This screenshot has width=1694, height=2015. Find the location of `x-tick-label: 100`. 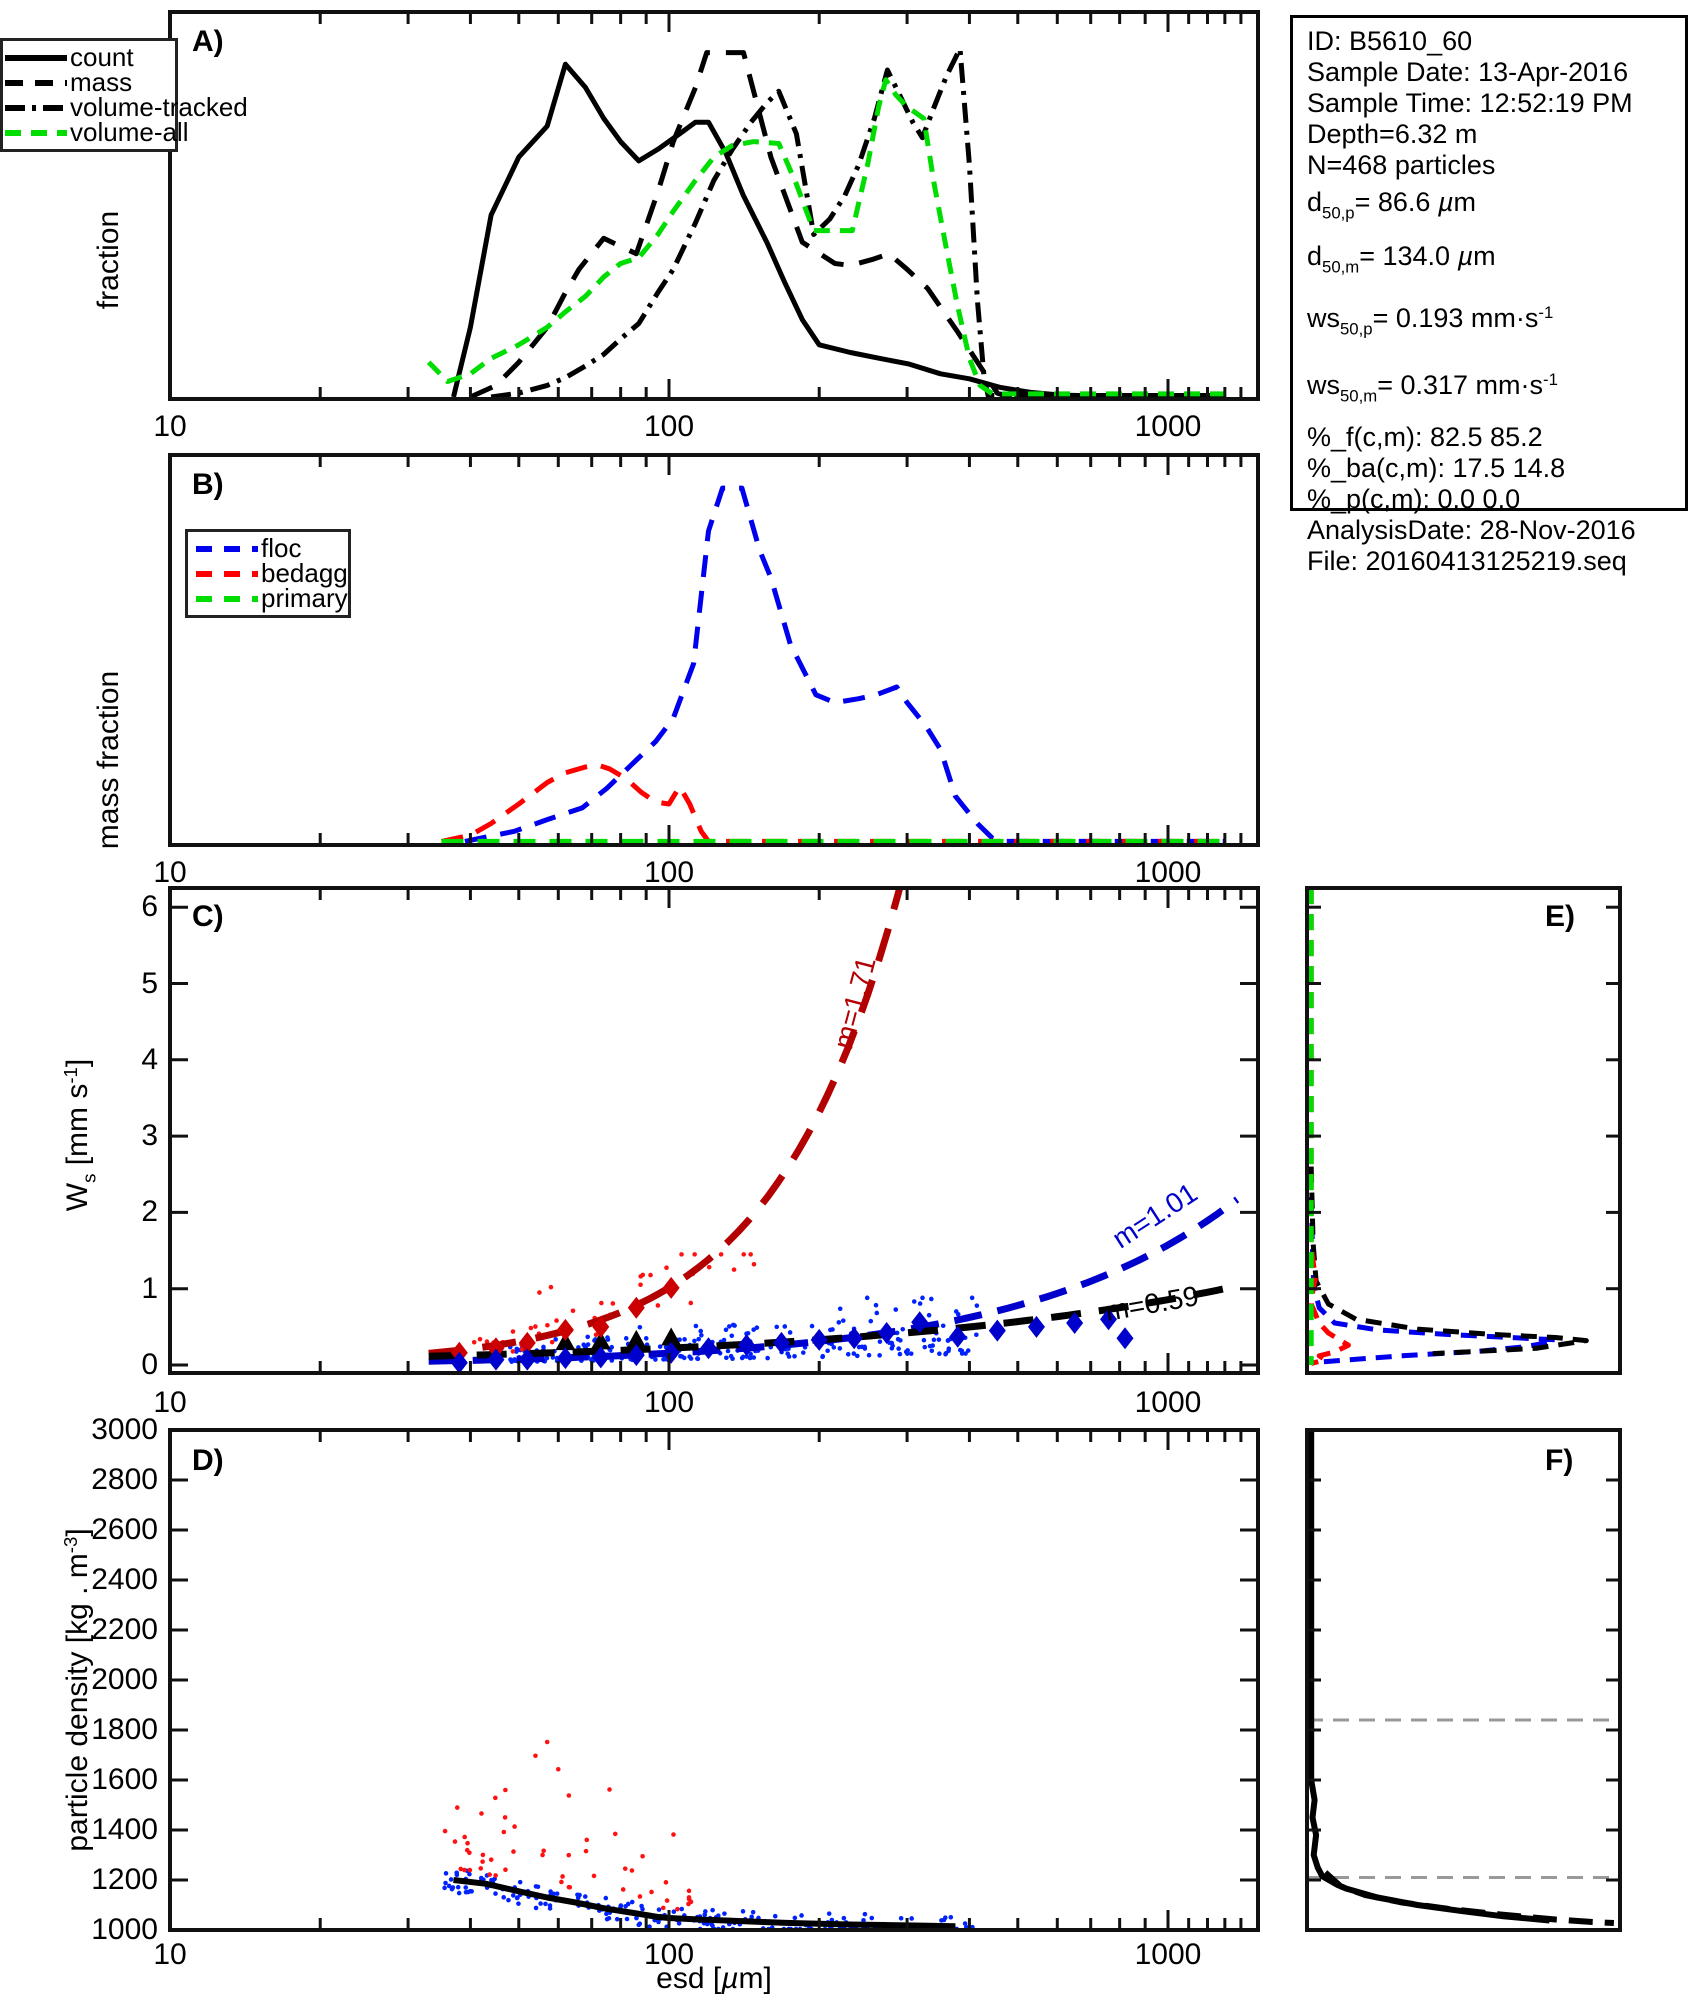

x-tick-label: 100 is located at coordinates (669, 426).